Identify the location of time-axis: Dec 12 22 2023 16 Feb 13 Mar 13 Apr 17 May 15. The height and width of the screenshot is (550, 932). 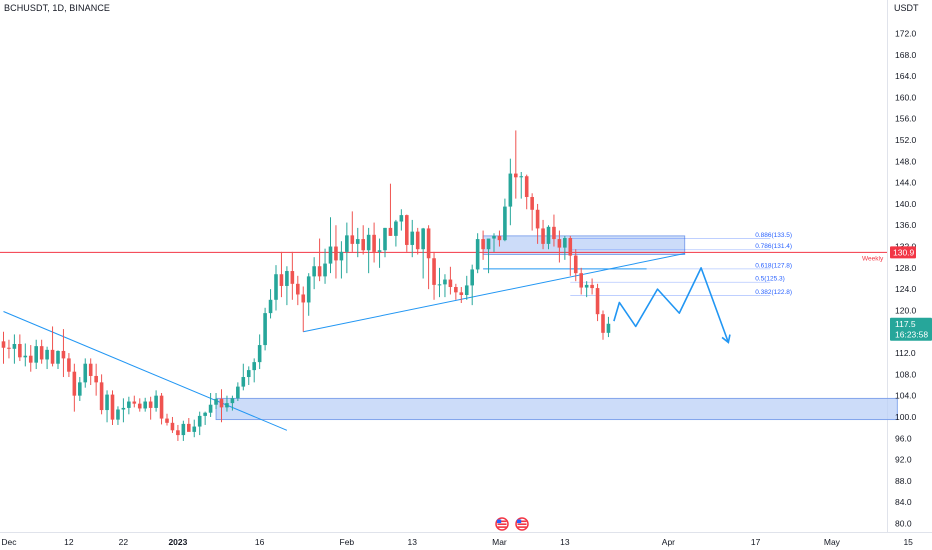
(457, 542).